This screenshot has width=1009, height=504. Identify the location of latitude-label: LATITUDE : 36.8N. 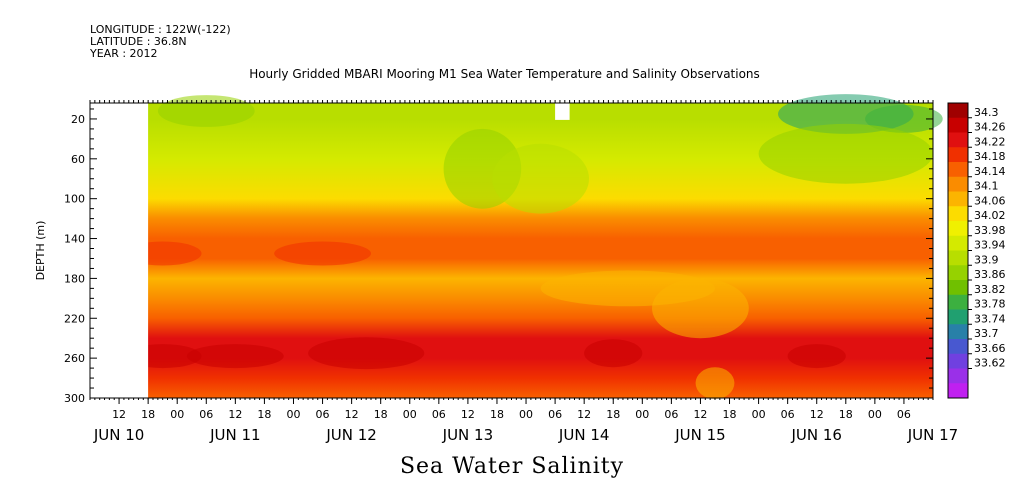
(138, 41).